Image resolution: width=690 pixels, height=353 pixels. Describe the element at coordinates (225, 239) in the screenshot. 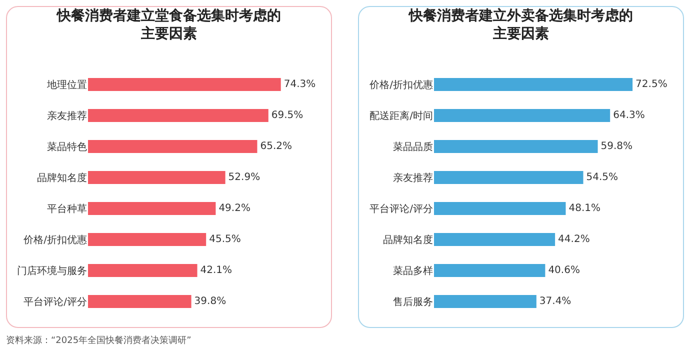

I see `data-label: 45.5%` at that location.